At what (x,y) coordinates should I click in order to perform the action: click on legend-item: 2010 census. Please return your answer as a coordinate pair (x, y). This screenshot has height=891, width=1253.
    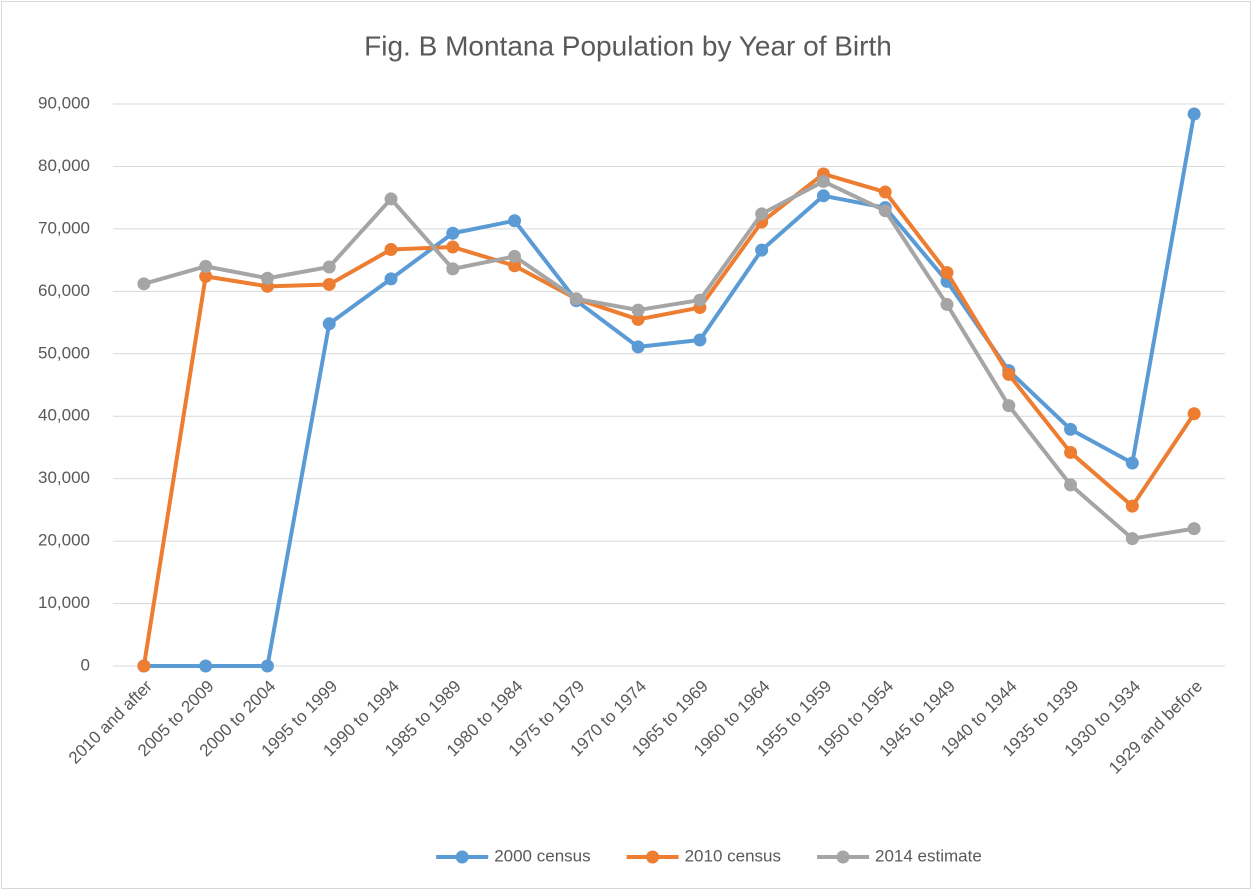
    Looking at the image, I should click on (703, 855).